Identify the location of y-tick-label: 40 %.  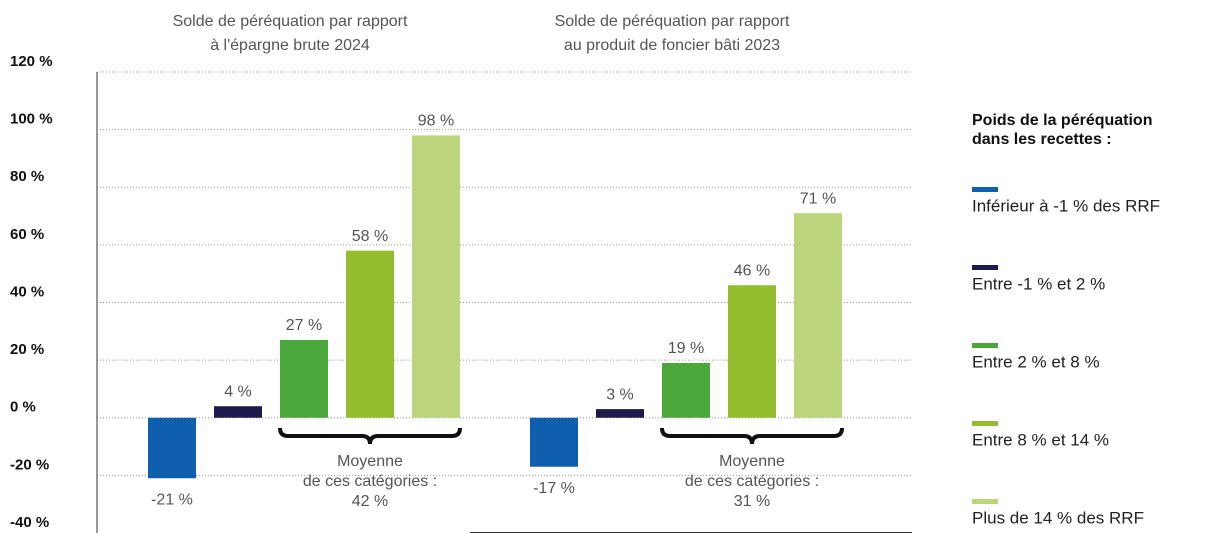
(27, 291).